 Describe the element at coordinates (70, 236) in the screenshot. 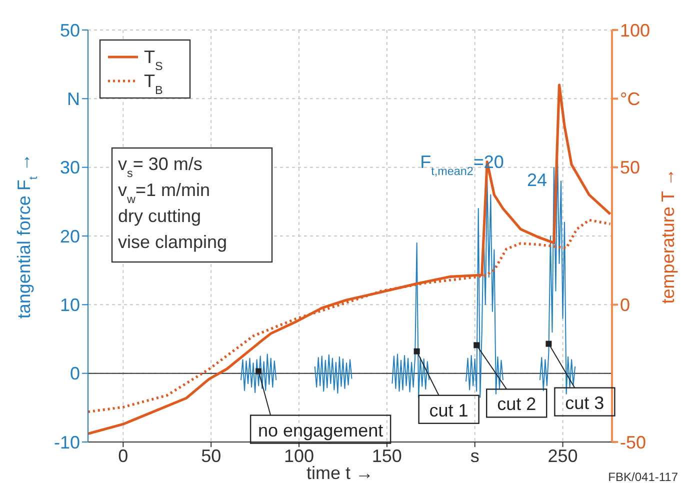

I see `y-tick-label: 20` at that location.